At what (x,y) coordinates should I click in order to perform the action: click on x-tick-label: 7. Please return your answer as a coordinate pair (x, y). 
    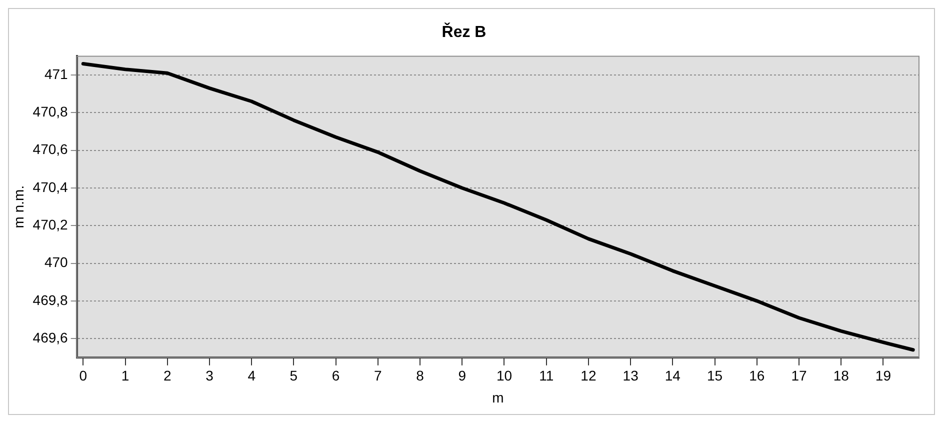
    Looking at the image, I should click on (378, 376).